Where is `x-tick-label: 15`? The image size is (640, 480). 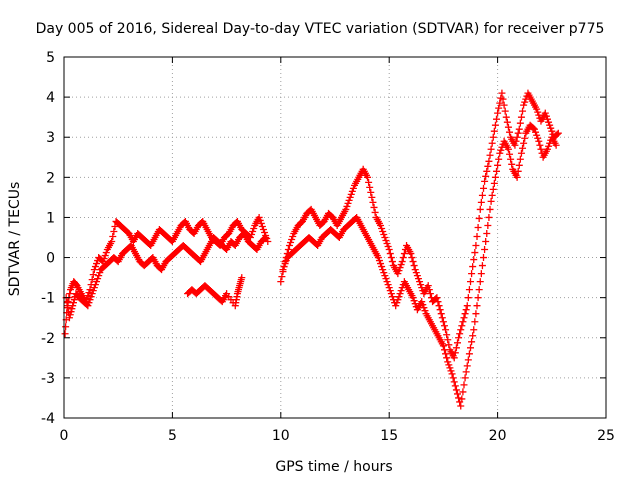 x-tick-label: 15 is located at coordinates (389, 436).